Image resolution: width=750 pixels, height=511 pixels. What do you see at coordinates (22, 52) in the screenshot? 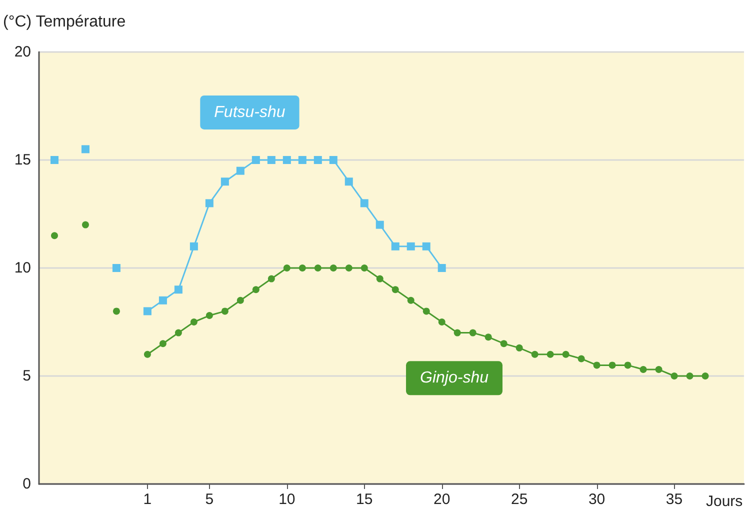
I see `y-tick-label: 20` at bounding box center [22, 52].